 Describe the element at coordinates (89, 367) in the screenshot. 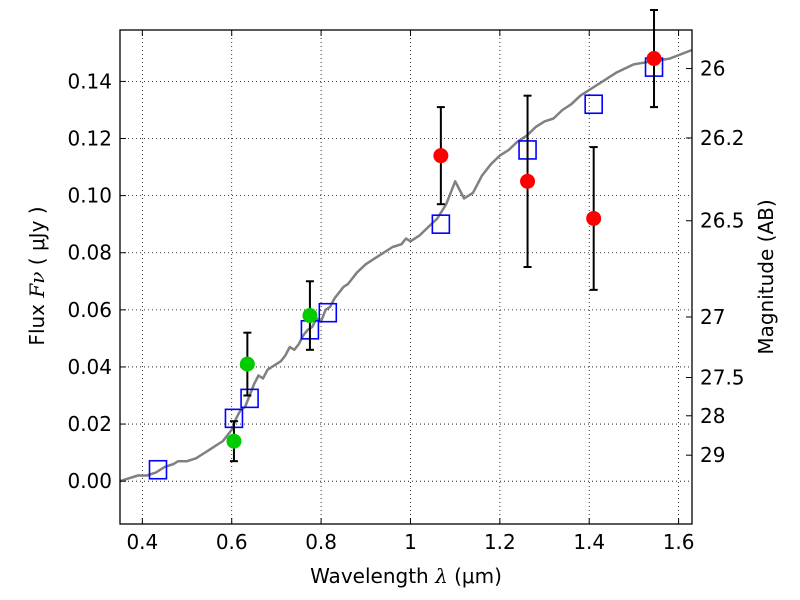

I see `y-tick-label: 0.04` at that location.